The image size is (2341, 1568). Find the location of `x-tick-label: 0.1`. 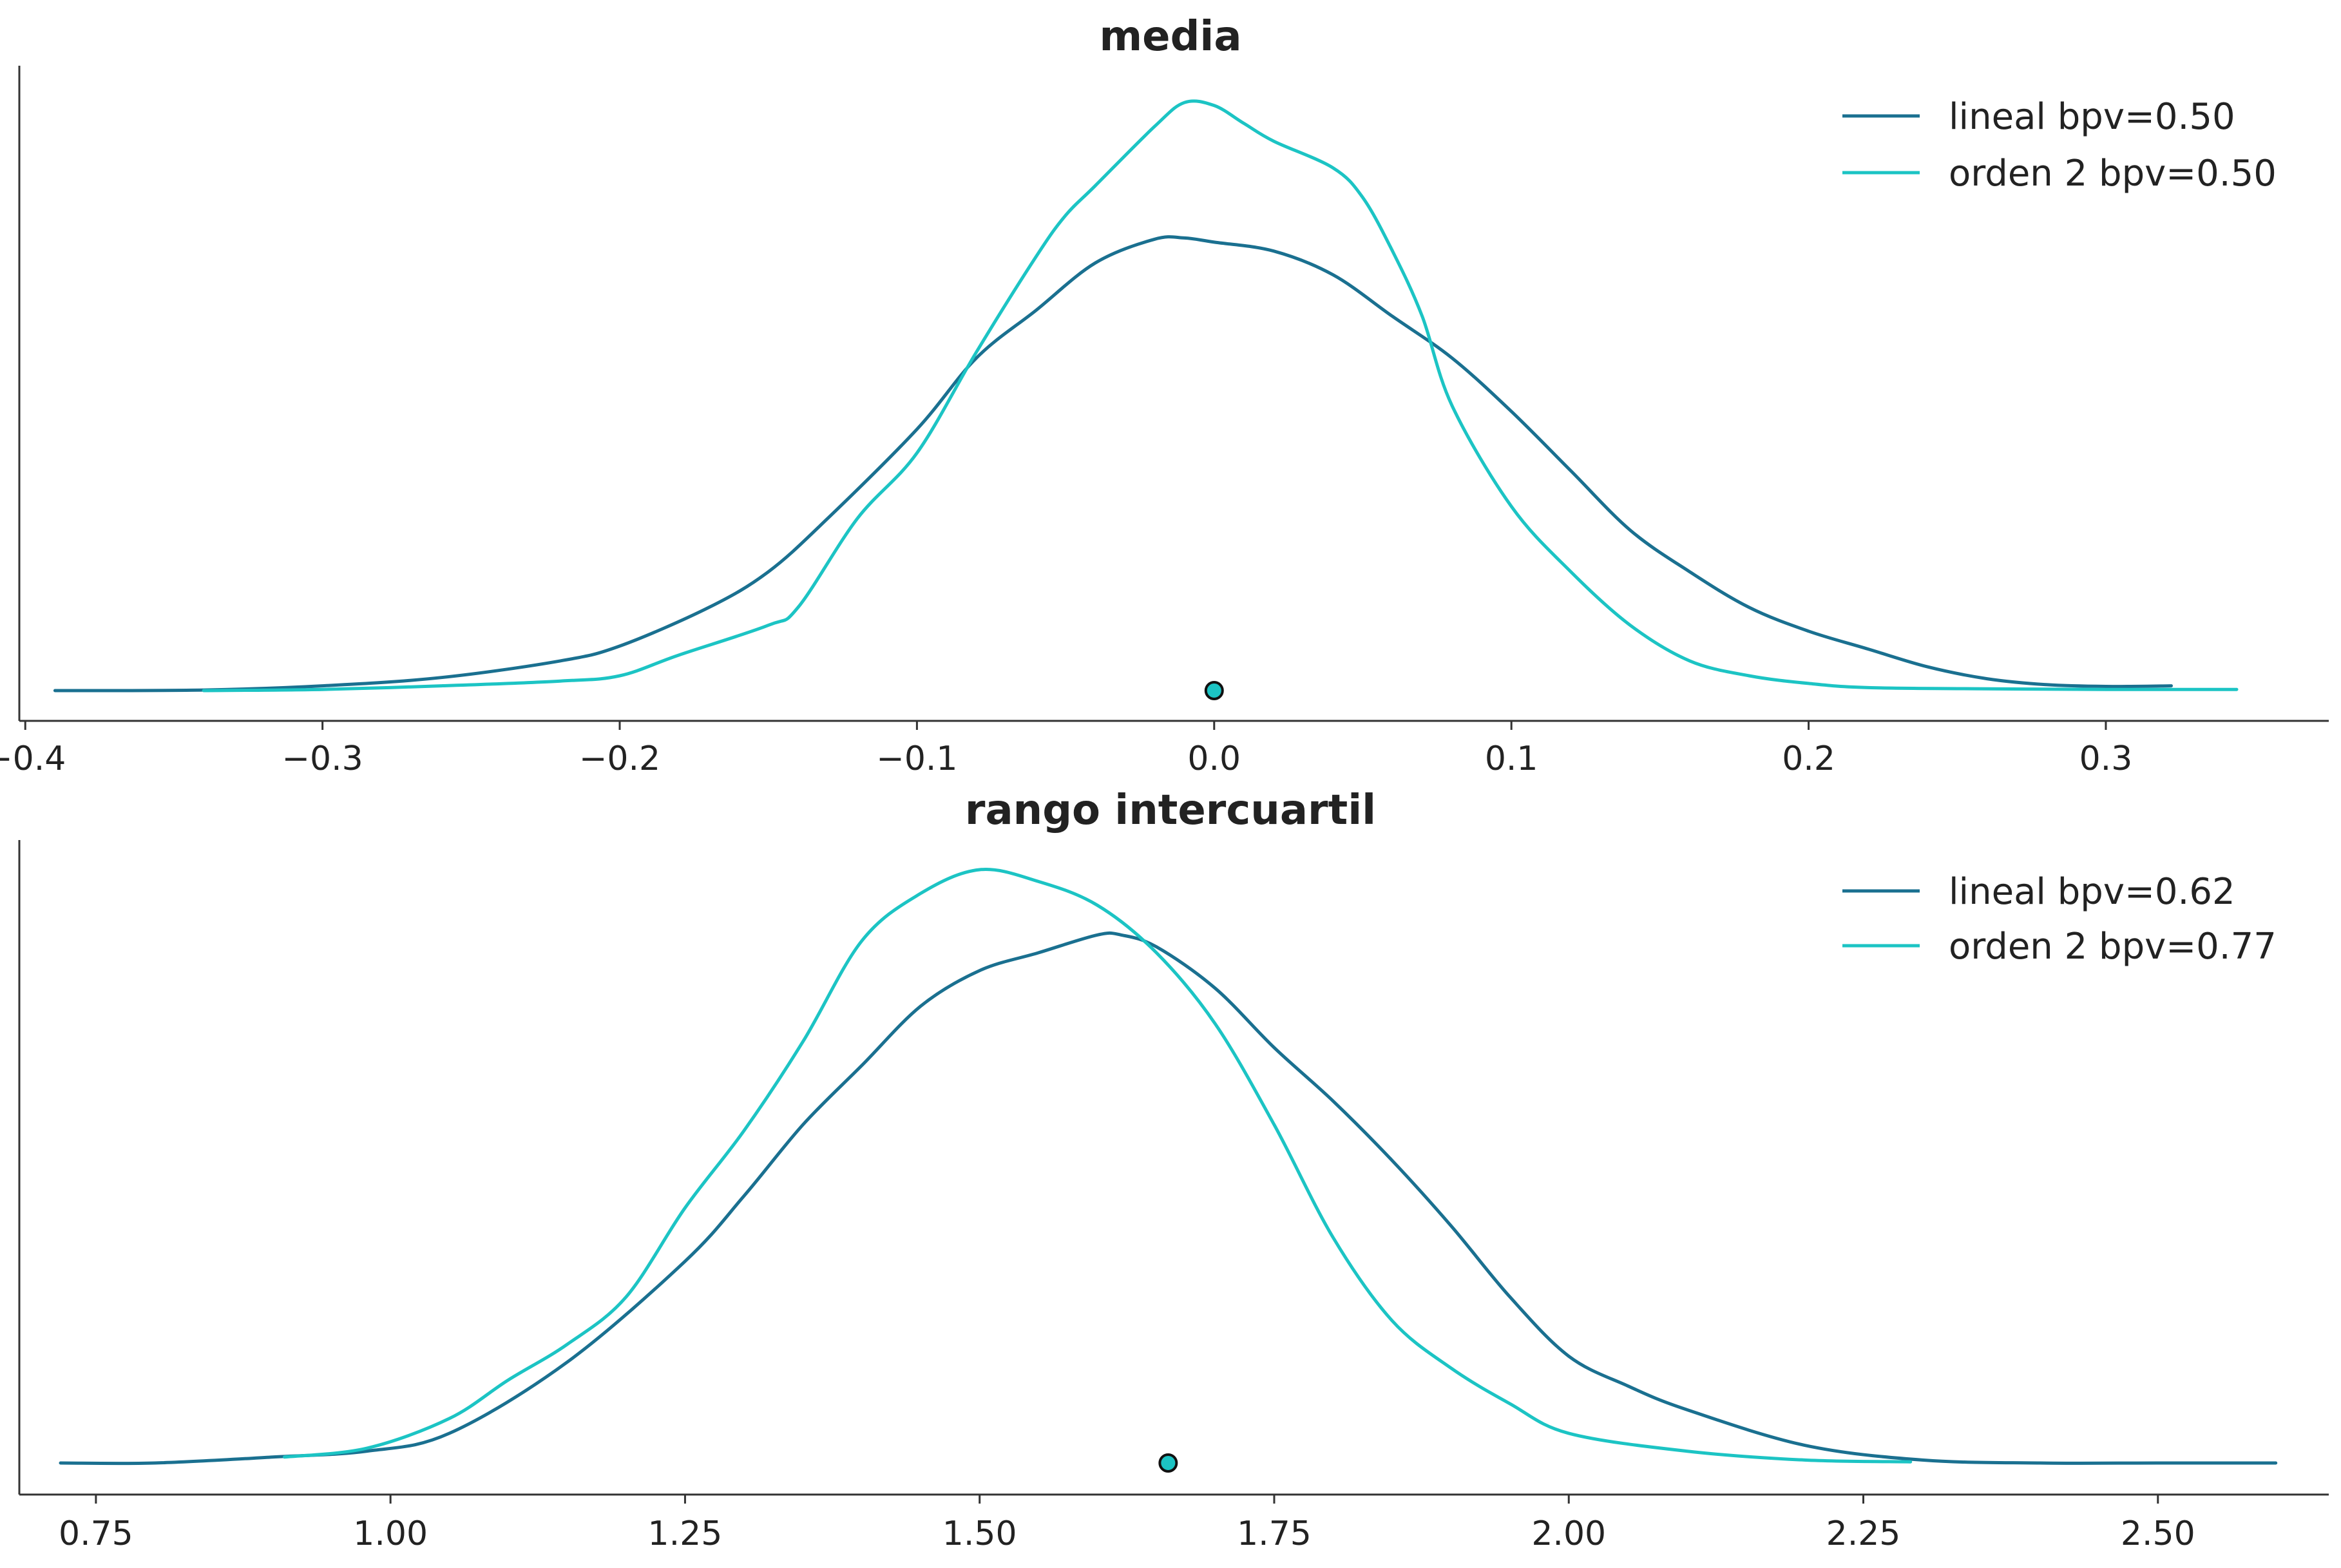

x-tick-label: 0.1 is located at coordinates (1511, 759).